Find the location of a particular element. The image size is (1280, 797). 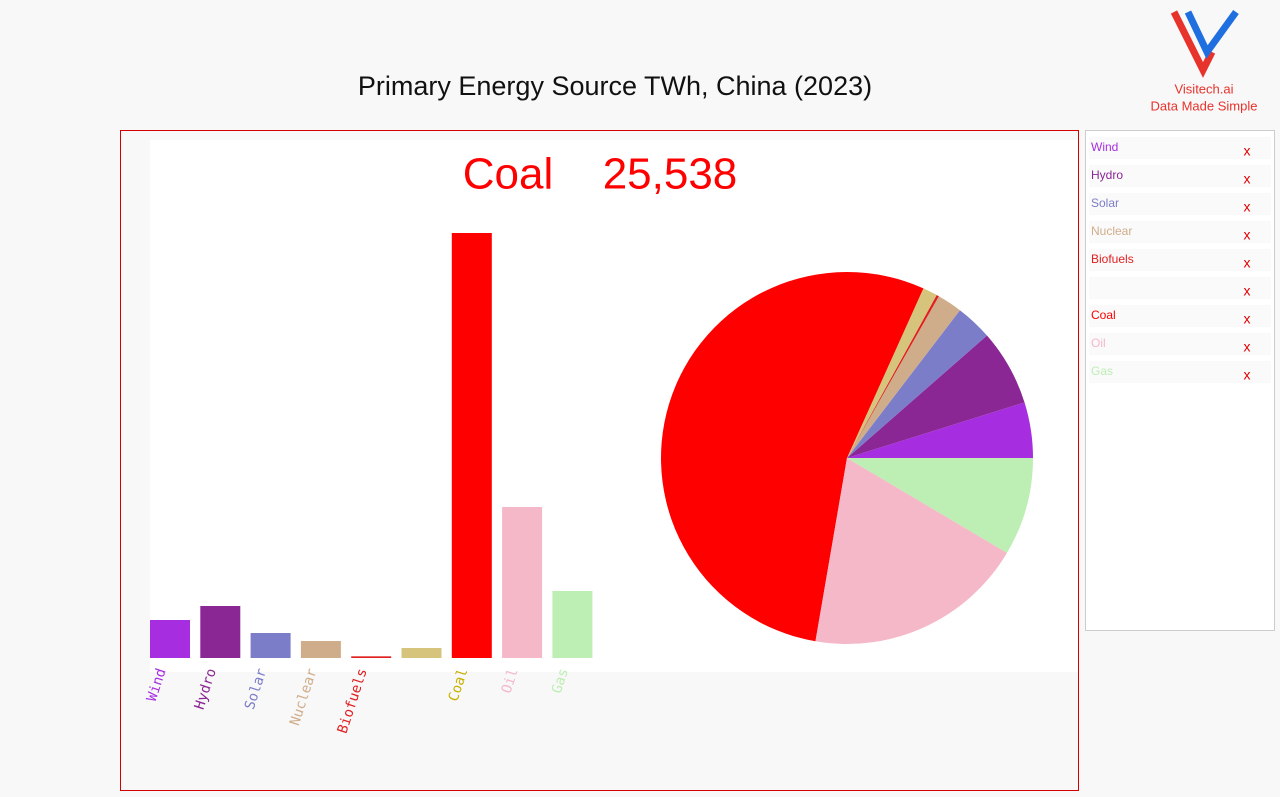

logo: Visitech.ai Data Made Simple is located at coordinates (1204, 61).